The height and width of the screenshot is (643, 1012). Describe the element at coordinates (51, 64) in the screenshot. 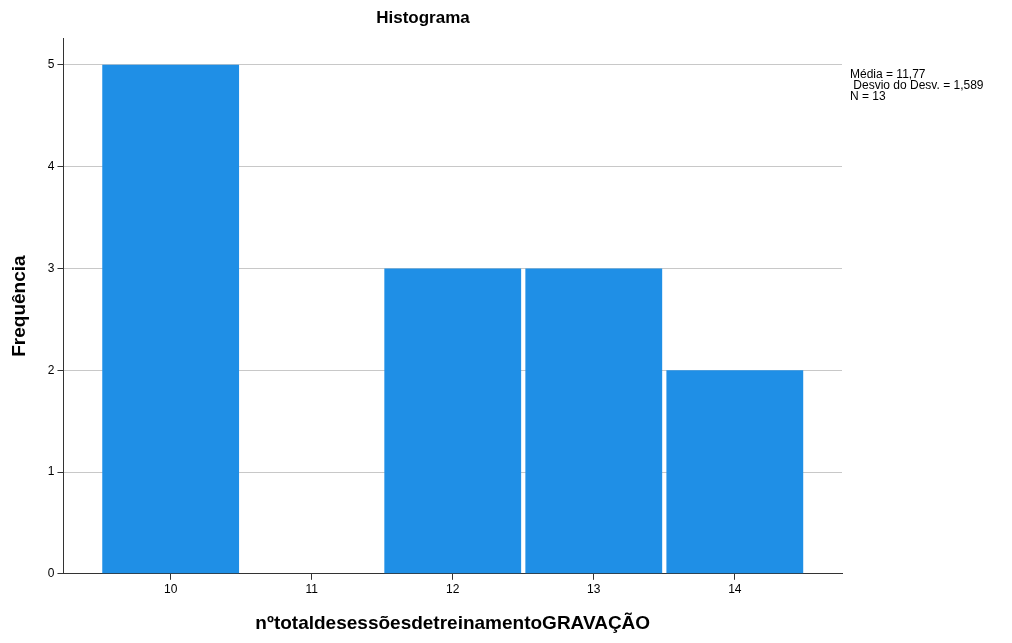

I see `y-tick-label: 5` at that location.